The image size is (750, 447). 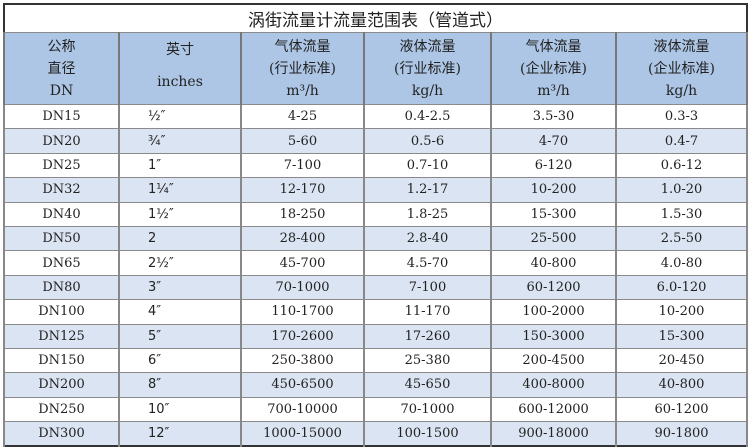 What do you see at coordinates (427, 263) in the screenshot?
I see `cell-liquid-industry: 4.5-70` at bounding box center [427, 263].